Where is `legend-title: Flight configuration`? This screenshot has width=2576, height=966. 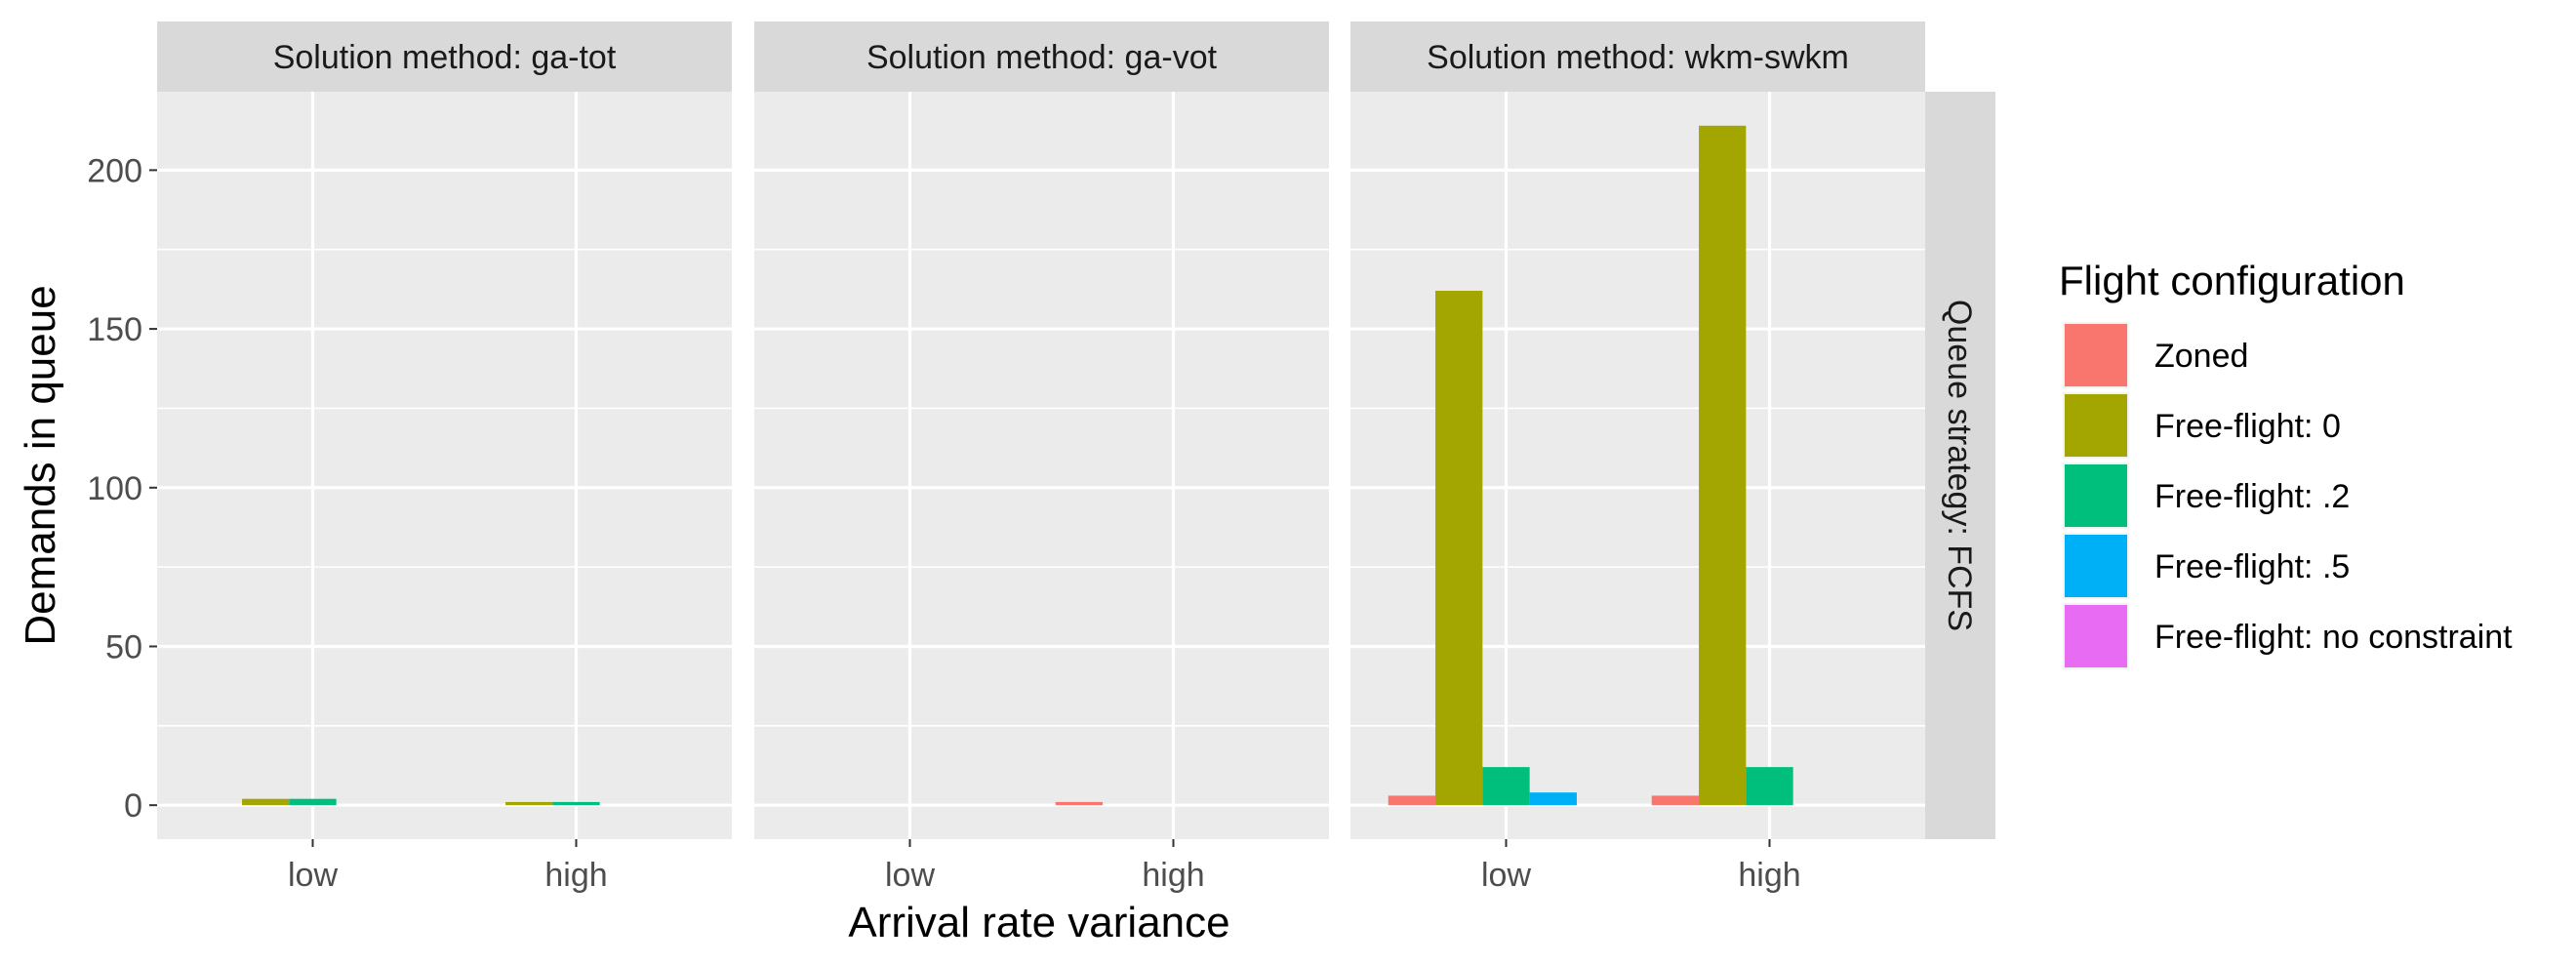 legend-title: Flight configuration is located at coordinates (2232, 280).